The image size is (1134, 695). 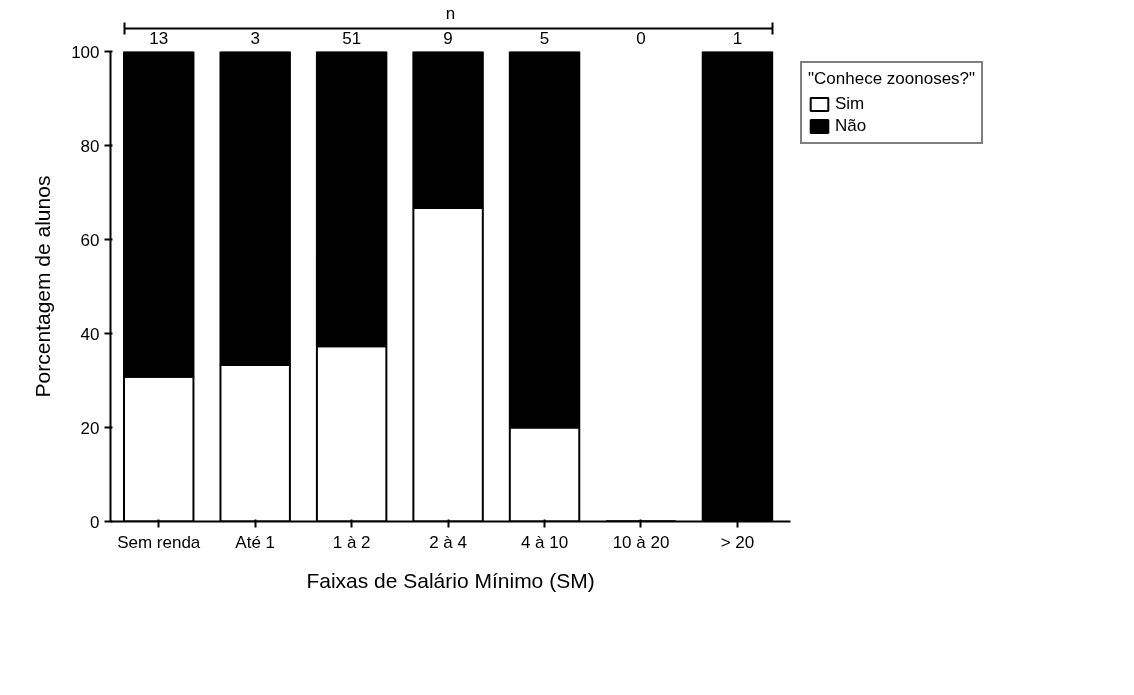 What do you see at coordinates (159, 542) in the screenshot?
I see `x-tick-label: Sem renda` at bounding box center [159, 542].